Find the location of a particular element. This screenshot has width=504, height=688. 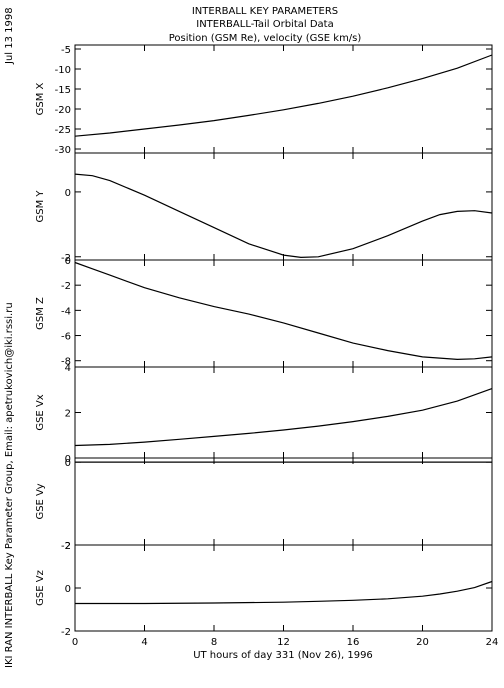

y-tick-label: -15 is located at coordinates (63, 90).